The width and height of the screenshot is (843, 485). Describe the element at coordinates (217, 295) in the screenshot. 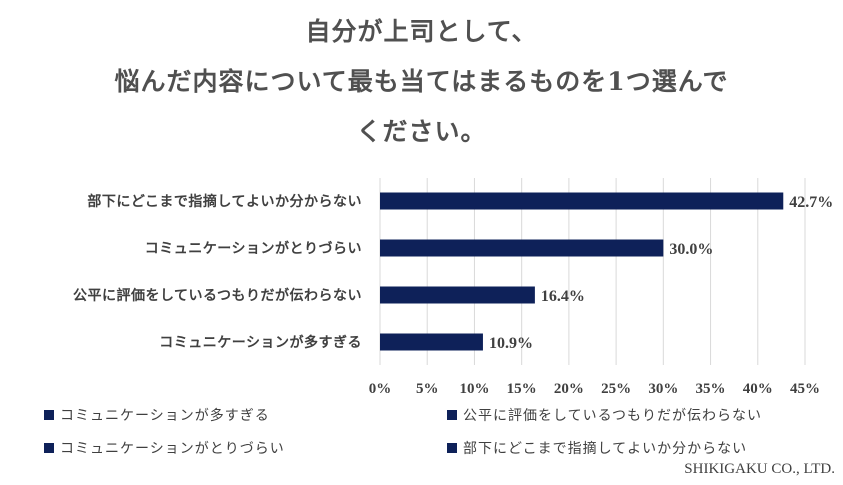

I see `category-label: 公平に評価をしているつもりだが伝わらない` at that location.